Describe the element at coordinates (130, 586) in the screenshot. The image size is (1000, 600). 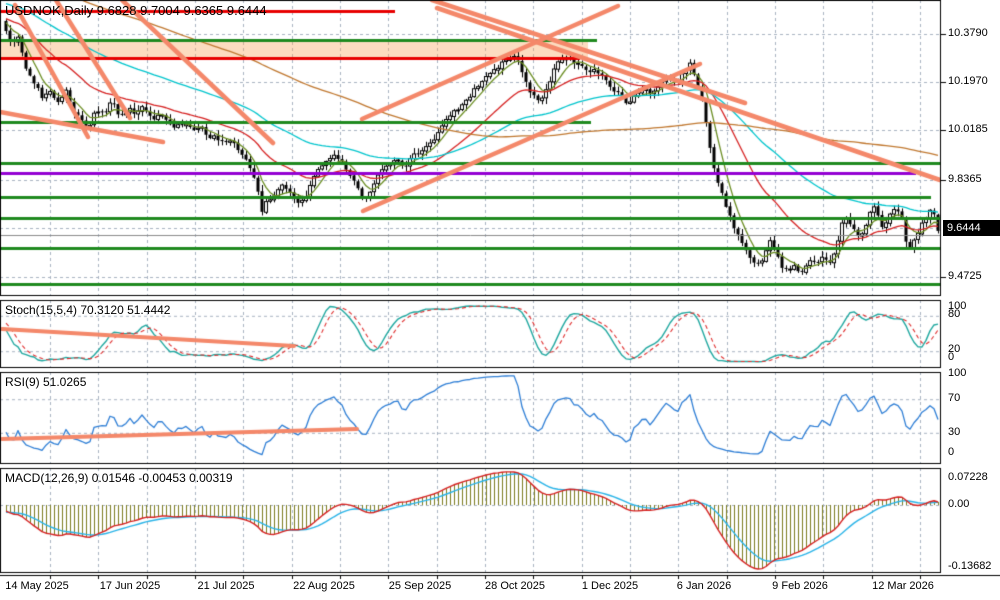
I see `date-label: 17 Jun 2025` at that location.